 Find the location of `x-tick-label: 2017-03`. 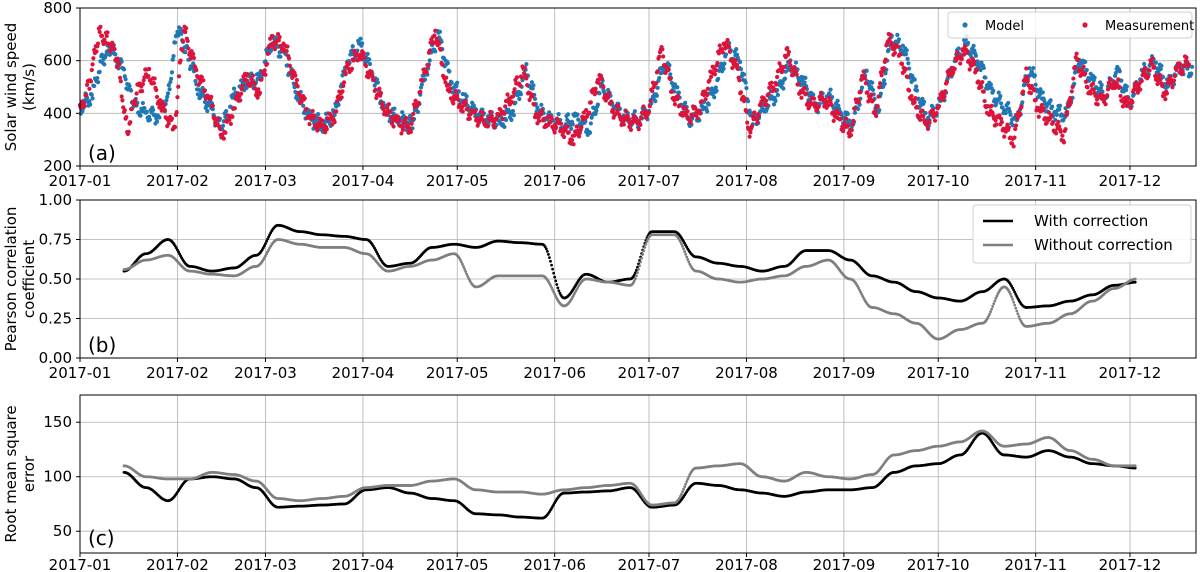

x-tick-label: 2017-03 is located at coordinates (265, 564).